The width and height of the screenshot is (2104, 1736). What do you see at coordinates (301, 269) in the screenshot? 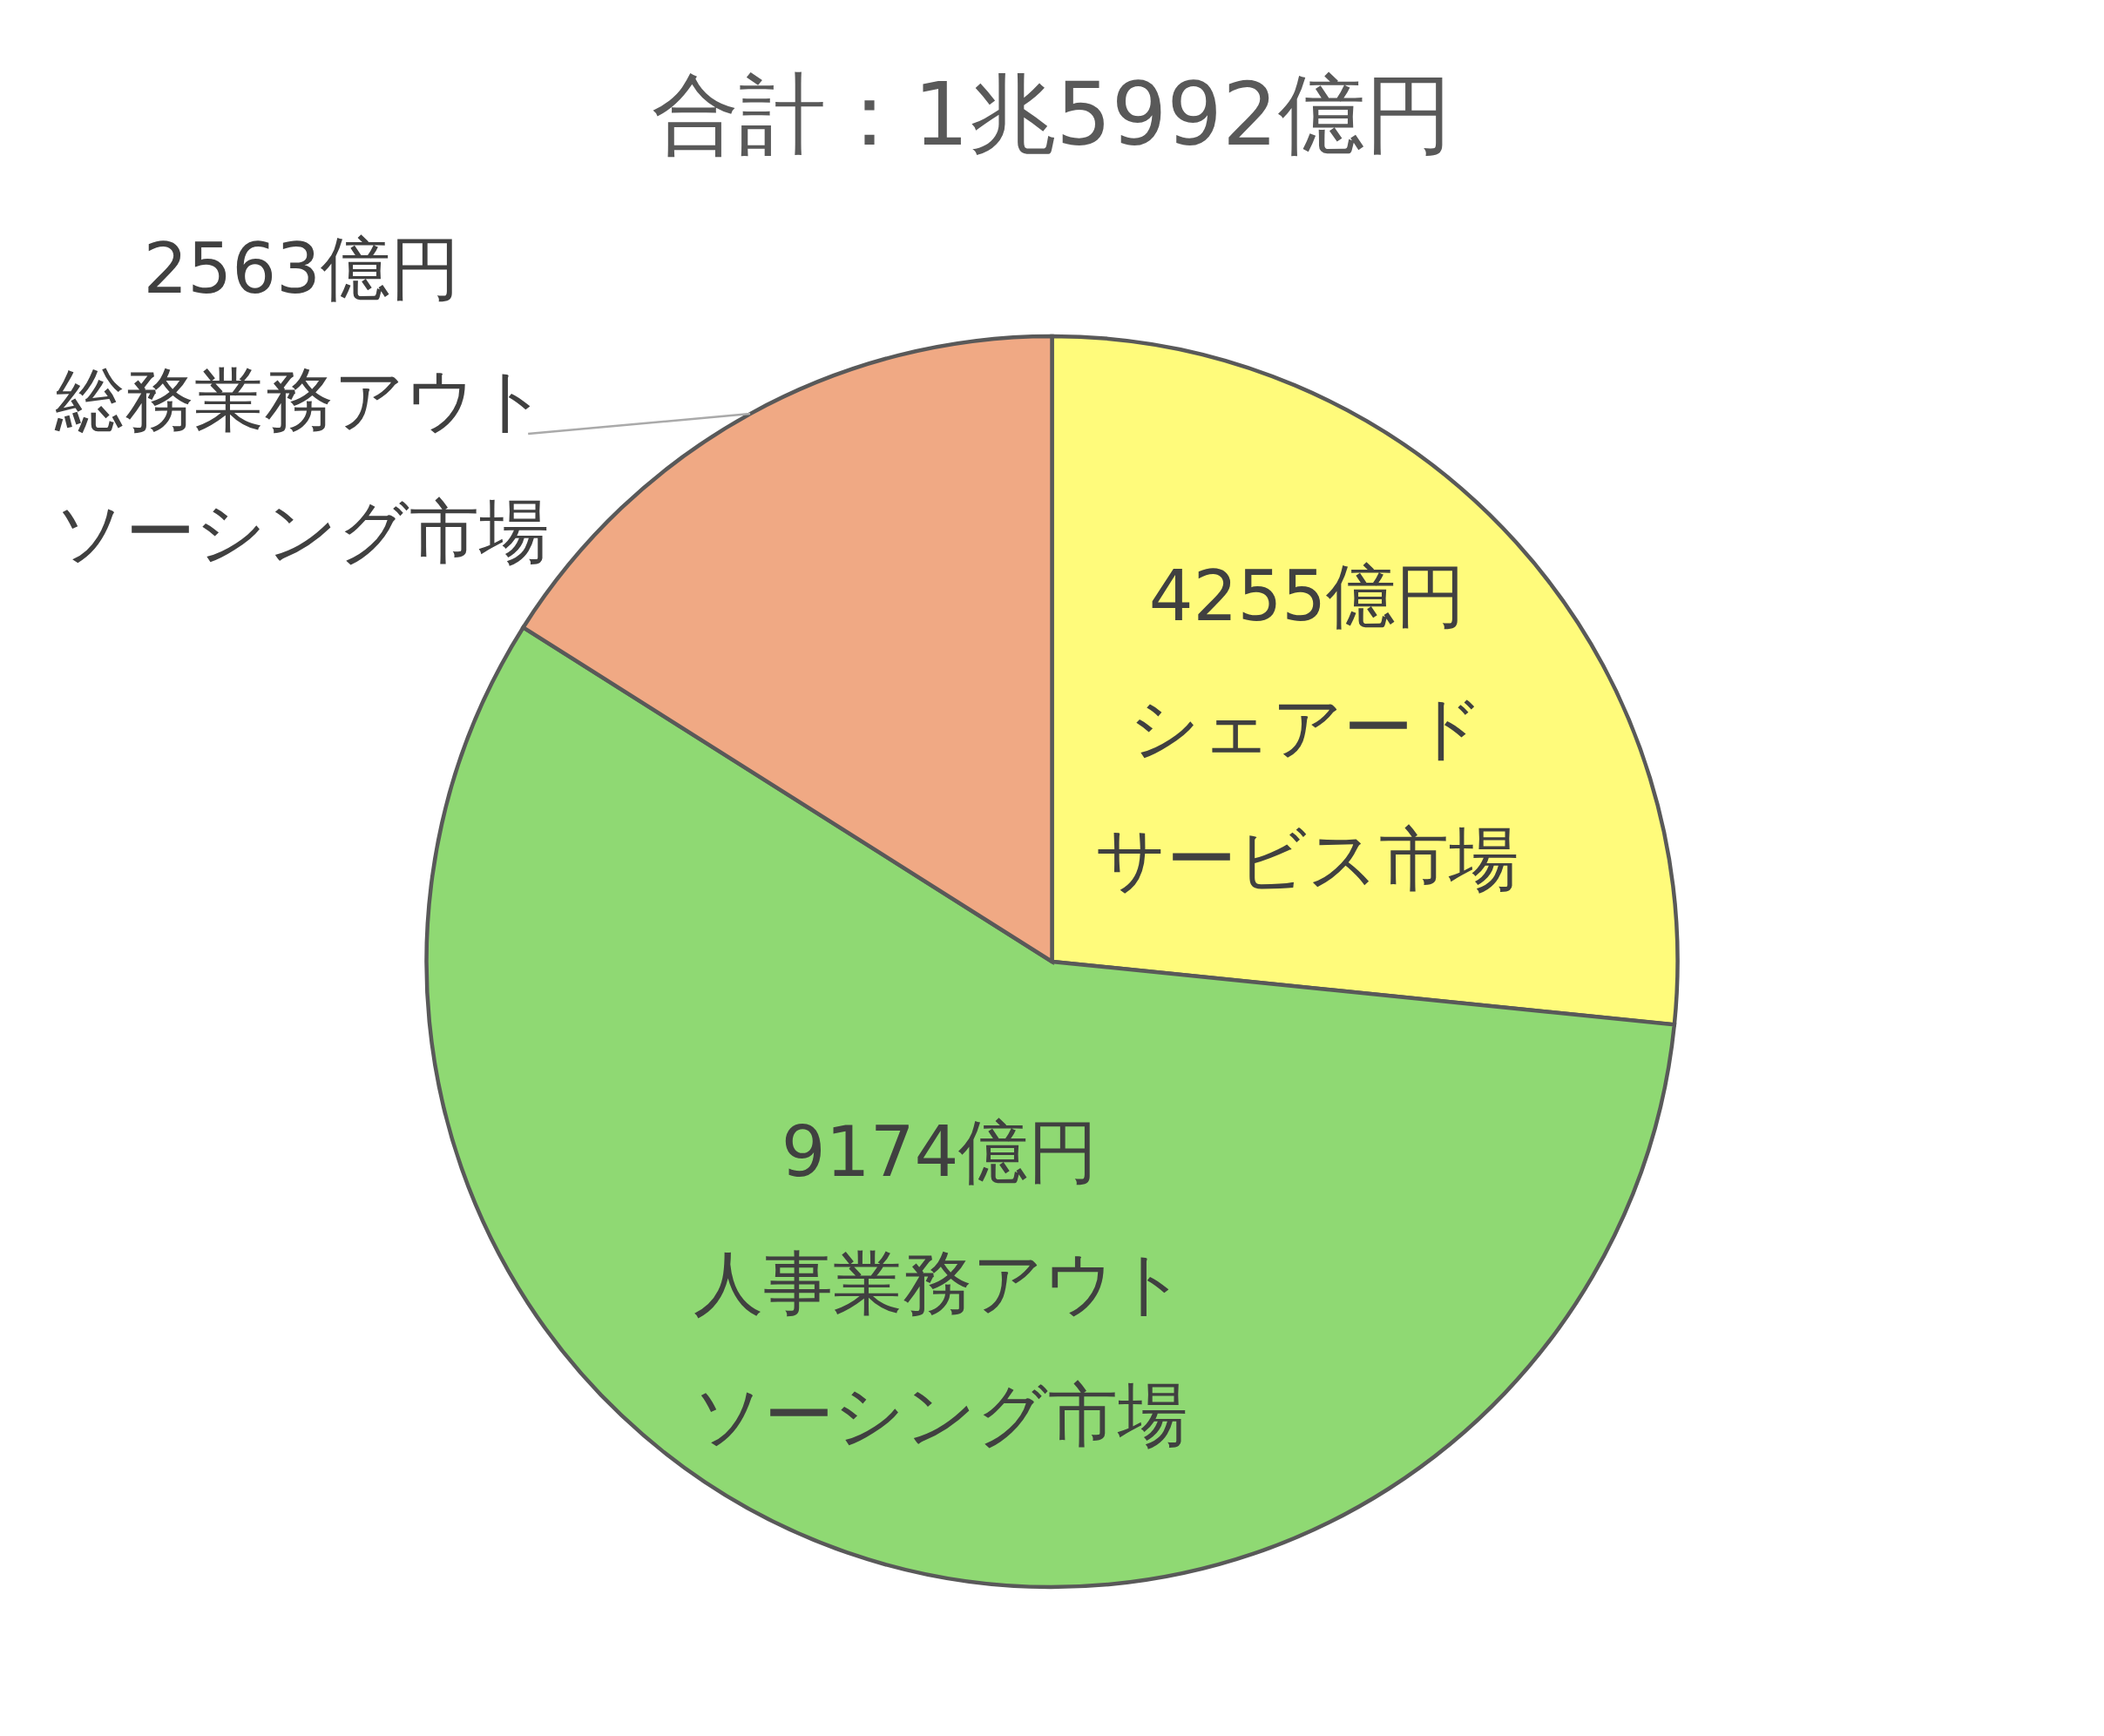
I see `data-label: 2563億円` at bounding box center [301, 269].